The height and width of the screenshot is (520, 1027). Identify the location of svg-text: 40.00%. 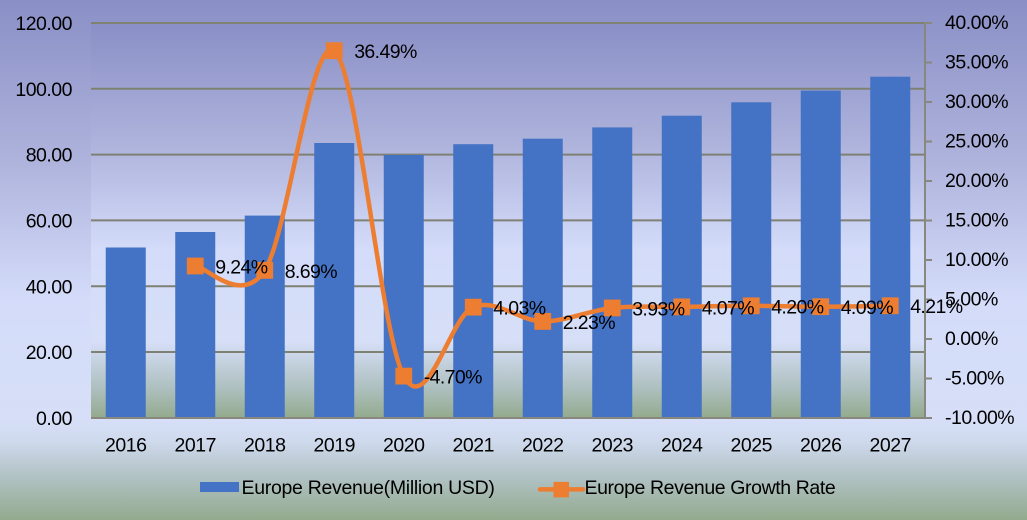
(976, 23).